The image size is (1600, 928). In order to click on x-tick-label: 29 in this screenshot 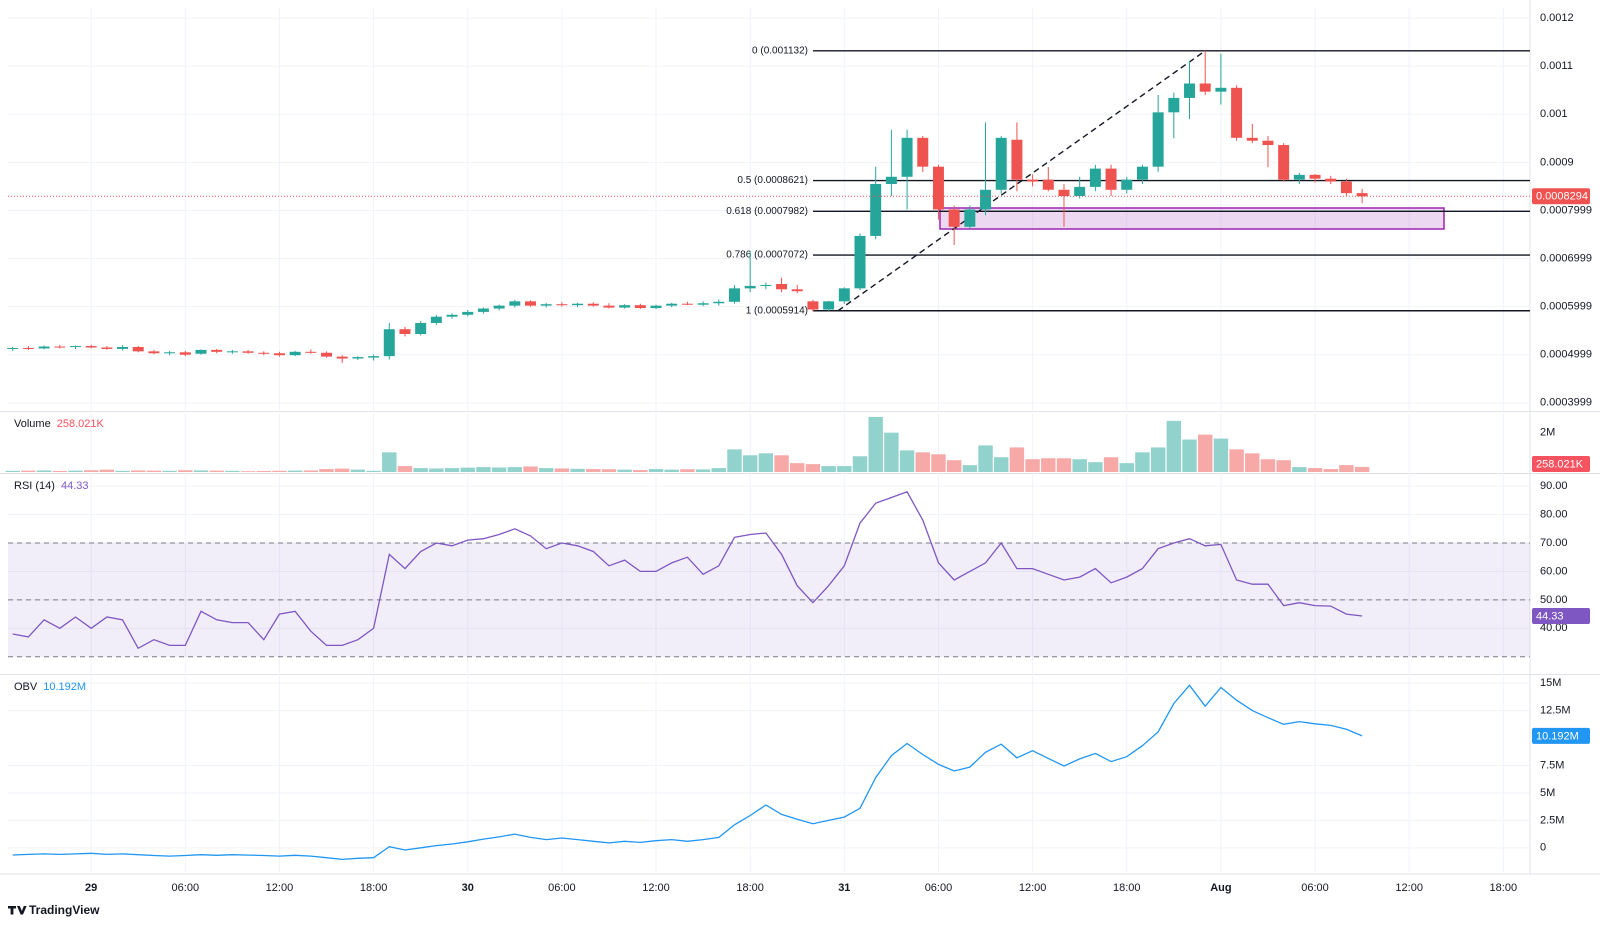, I will do `click(91, 888)`.